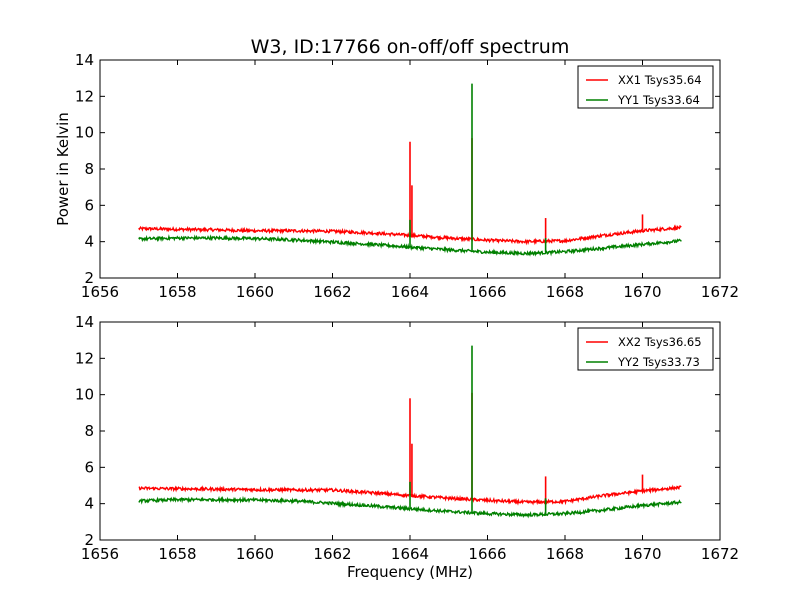 Image resolution: width=800 pixels, height=600 pixels. What do you see at coordinates (658, 362) in the screenshot?
I see `legend-label: YY2 Tsys33.73` at bounding box center [658, 362].